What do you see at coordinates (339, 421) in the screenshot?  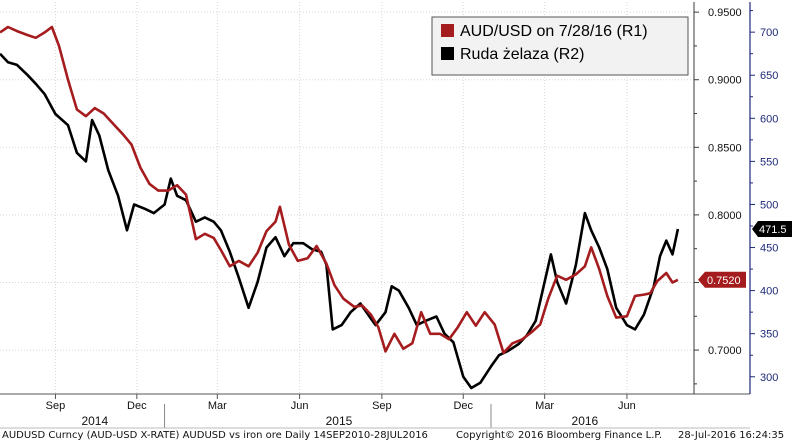 I see `year-label: 2015` at bounding box center [339, 421].